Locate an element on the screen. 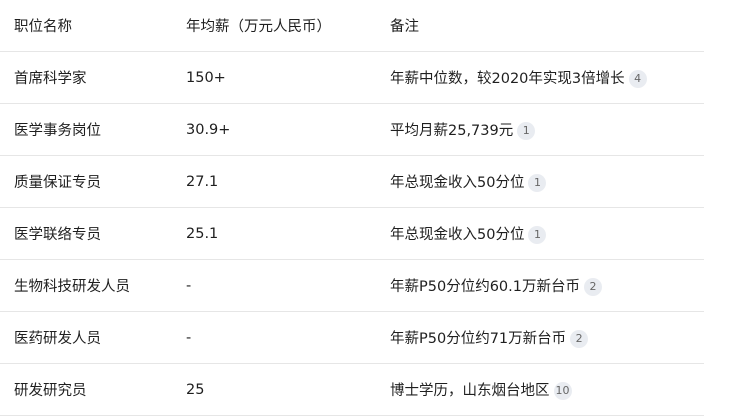 The width and height of the screenshot is (731, 418). cell-note: 年薪中位数，较2020年实现3倍增长 4 is located at coordinates (547, 77).